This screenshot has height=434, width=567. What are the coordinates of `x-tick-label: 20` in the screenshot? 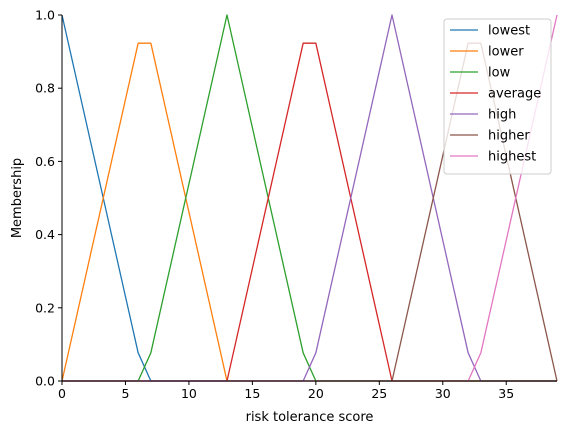 It's located at (316, 393).